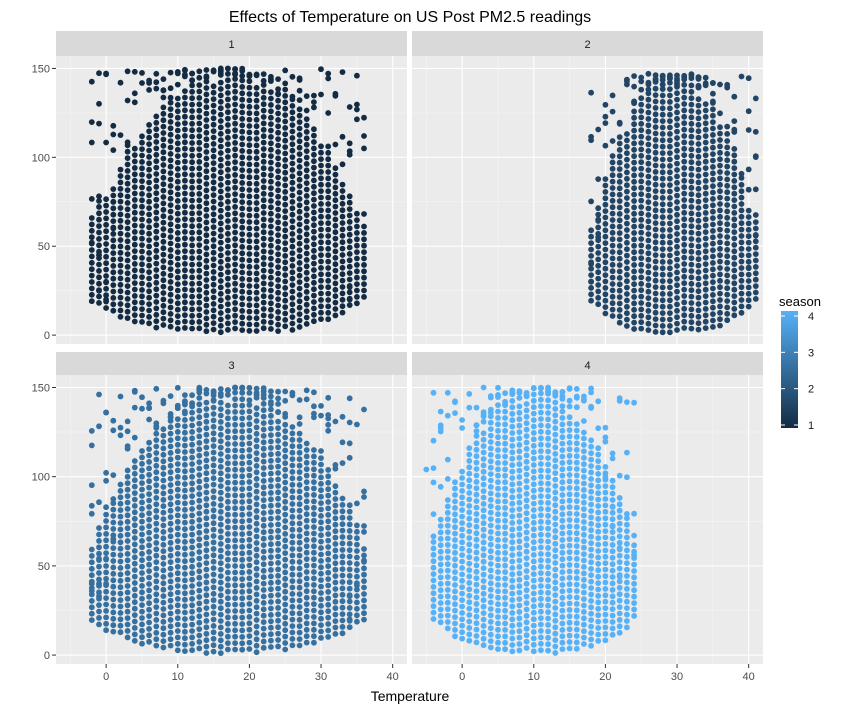 Image resolution: width=853 pixels, height=712 pixels. Describe the element at coordinates (749, 677) in the screenshot. I see `x-tick-label: 40` at that location.